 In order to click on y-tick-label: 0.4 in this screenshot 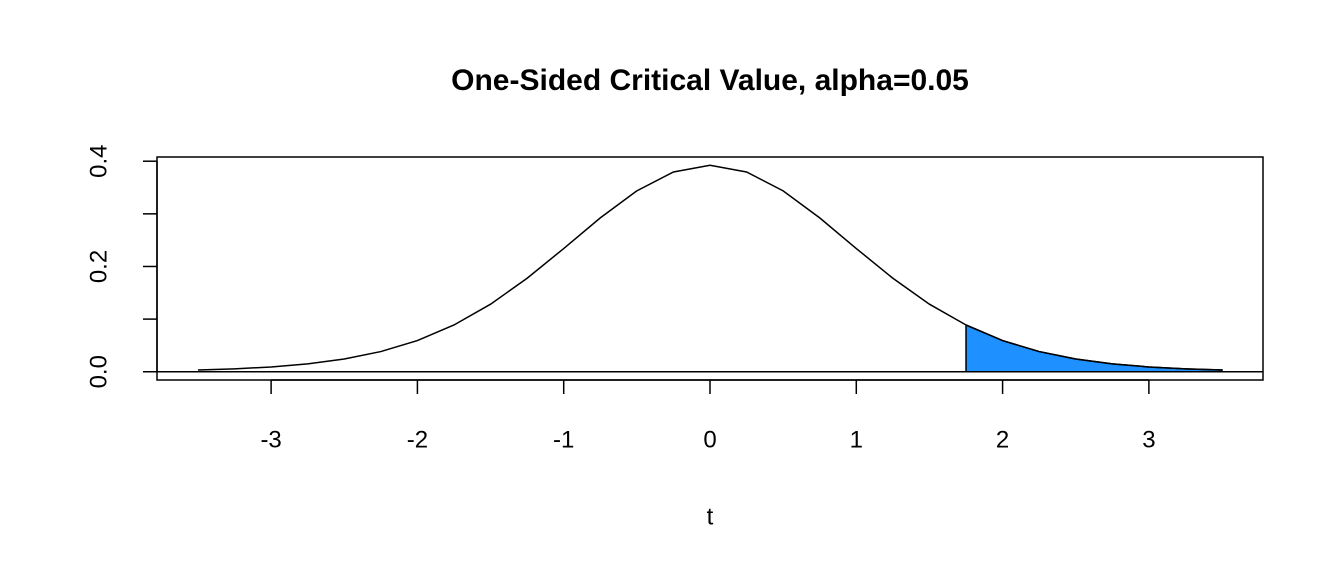, I will do `click(98, 161)`.